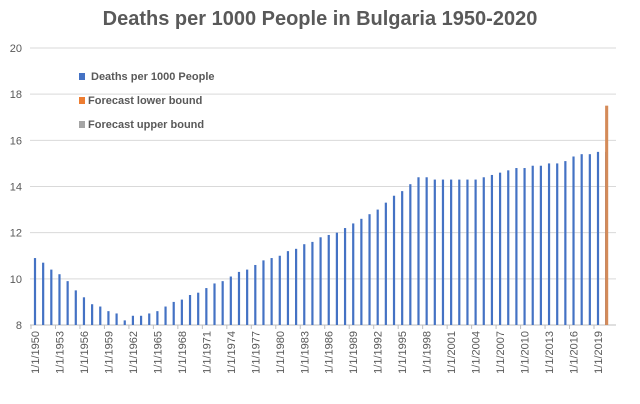 This screenshot has width=640, height=404. Describe the element at coordinates (501, 352) in the screenshot. I see `x-tick-label: 1/1/2007` at that location.